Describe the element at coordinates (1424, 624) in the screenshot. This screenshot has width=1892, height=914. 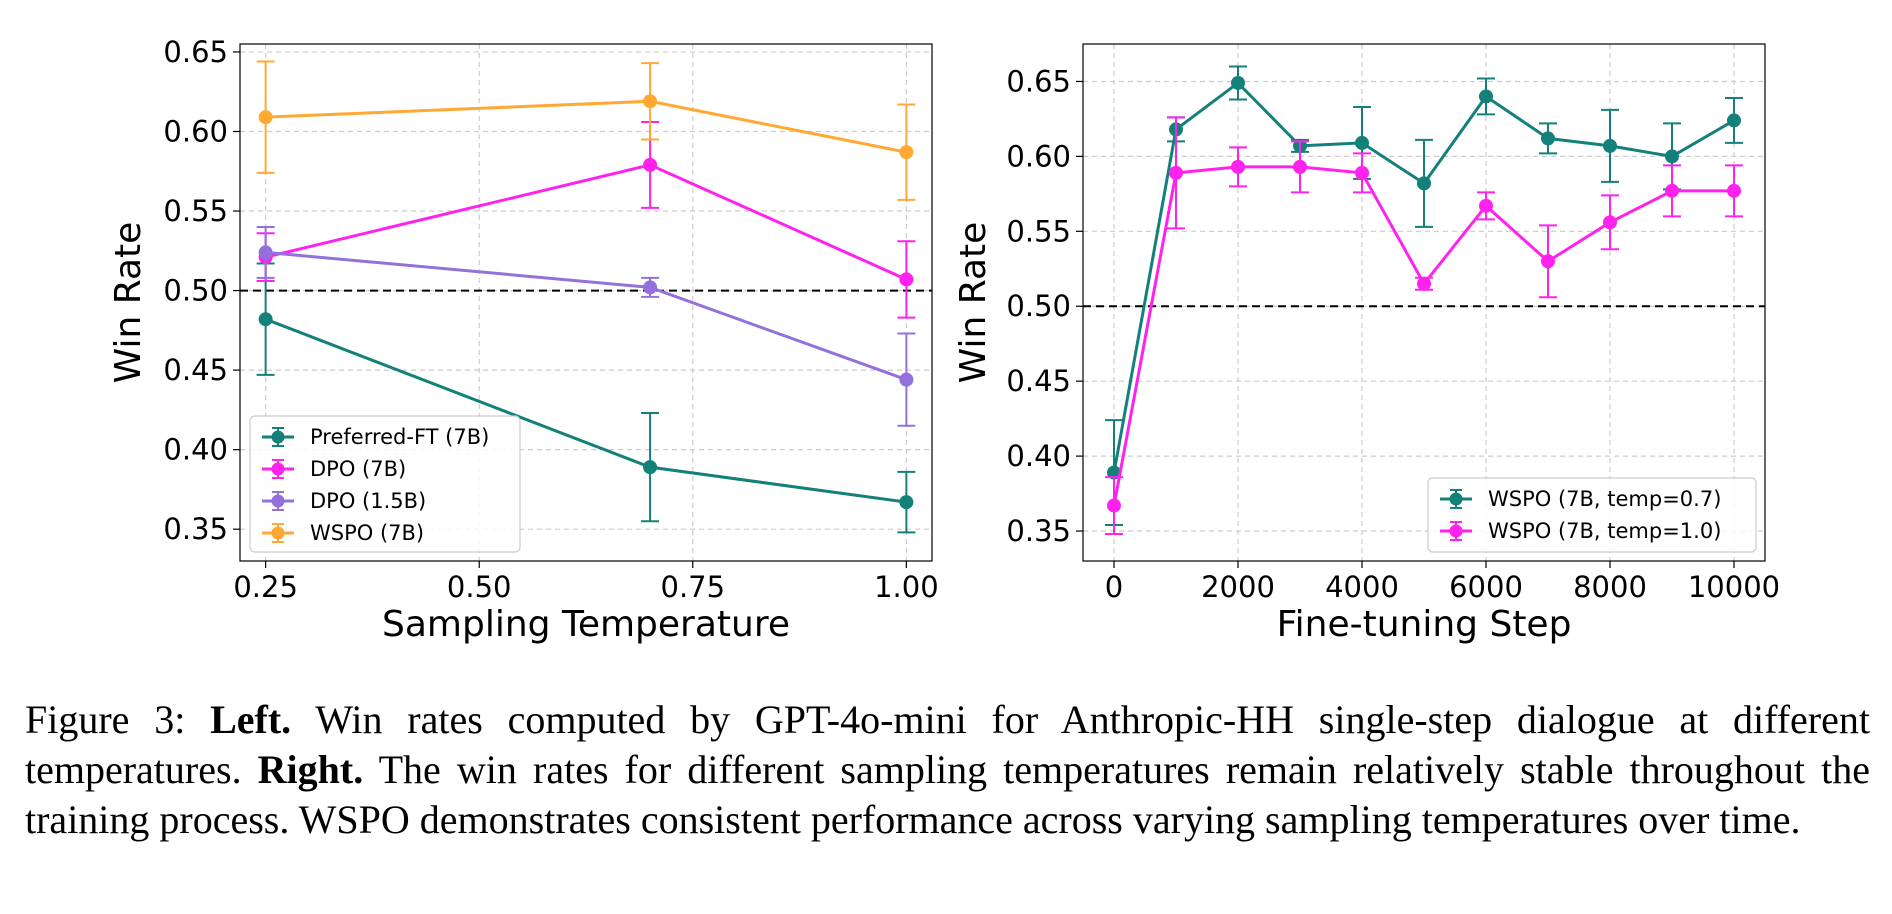
I see `x-axis-label: Fine-tuning Step` at that location.